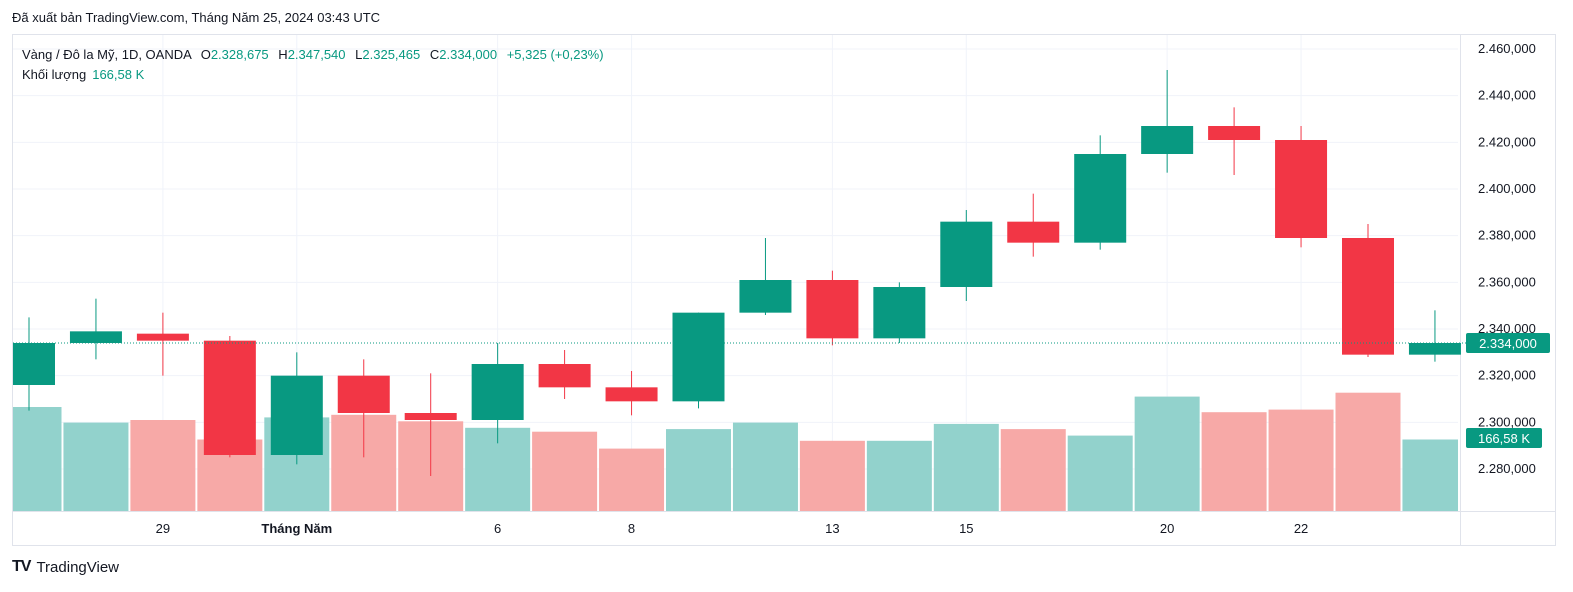  Describe the element at coordinates (391, 54) in the screenshot. I see `low-value: 2.325,465` at that location.